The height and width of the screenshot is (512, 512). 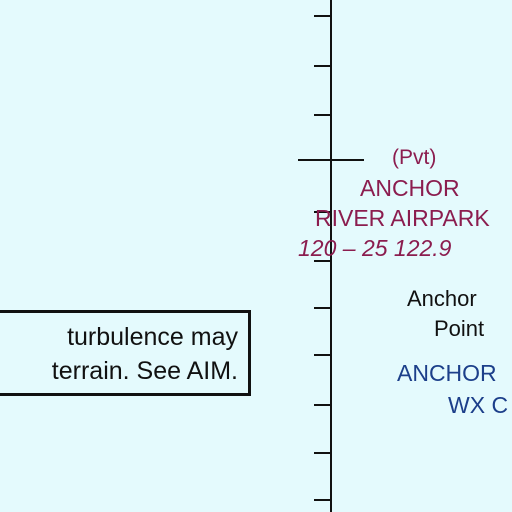 I want to click on waypoint-name-line2: Point, so click(x=459, y=328).